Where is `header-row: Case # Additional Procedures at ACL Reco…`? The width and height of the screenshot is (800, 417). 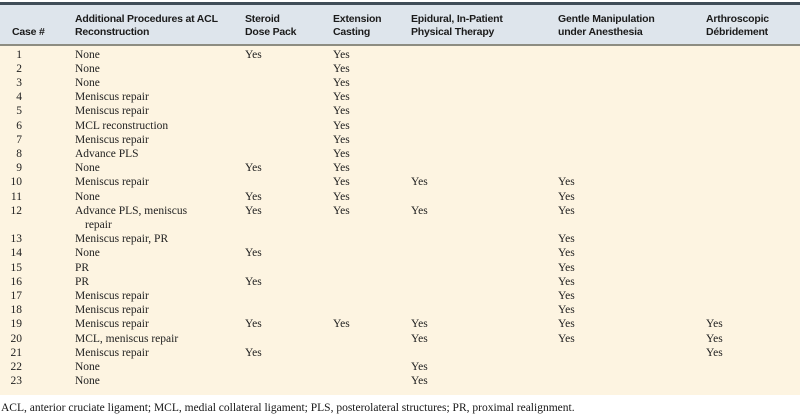
header-row: Case # Additional Procedures at ACL Reco… is located at coordinates (400, 24).